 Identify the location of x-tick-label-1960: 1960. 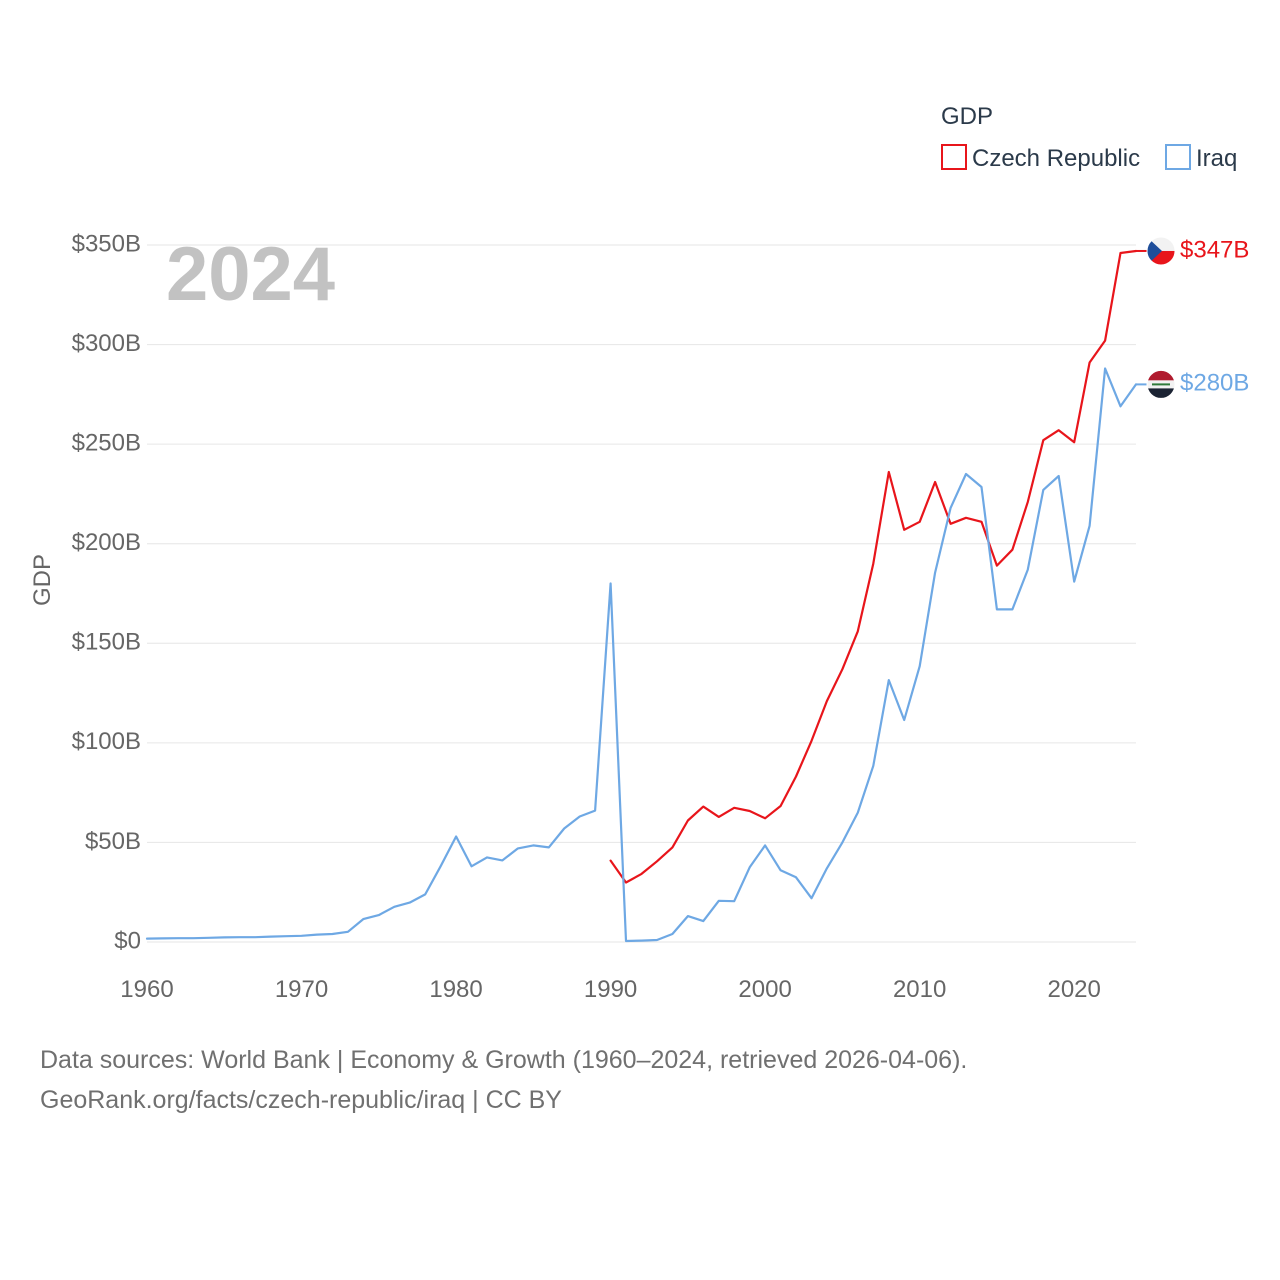
(146, 989).